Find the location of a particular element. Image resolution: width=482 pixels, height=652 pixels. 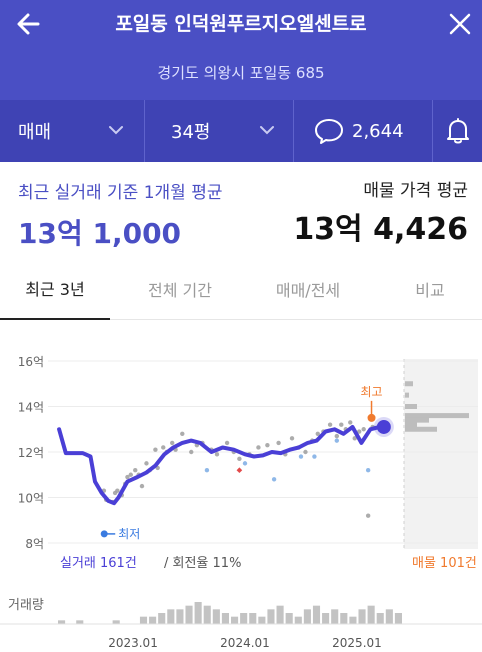

recent-trade-label: 최근 실거래 기준 1개월 평균 is located at coordinates (120, 193).